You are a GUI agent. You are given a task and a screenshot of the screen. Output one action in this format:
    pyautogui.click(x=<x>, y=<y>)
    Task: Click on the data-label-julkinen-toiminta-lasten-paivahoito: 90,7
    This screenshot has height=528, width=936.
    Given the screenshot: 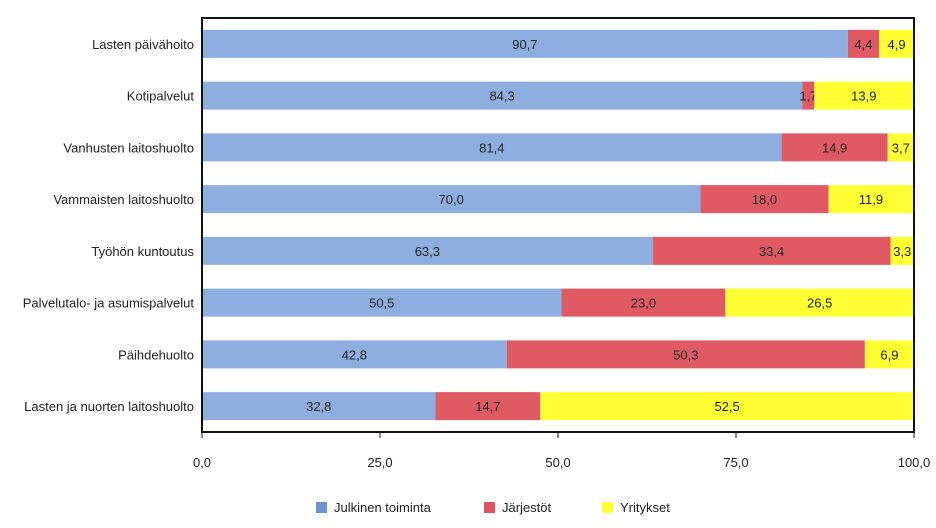 What is the action you would take?
    pyautogui.click(x=524, y=44)
    